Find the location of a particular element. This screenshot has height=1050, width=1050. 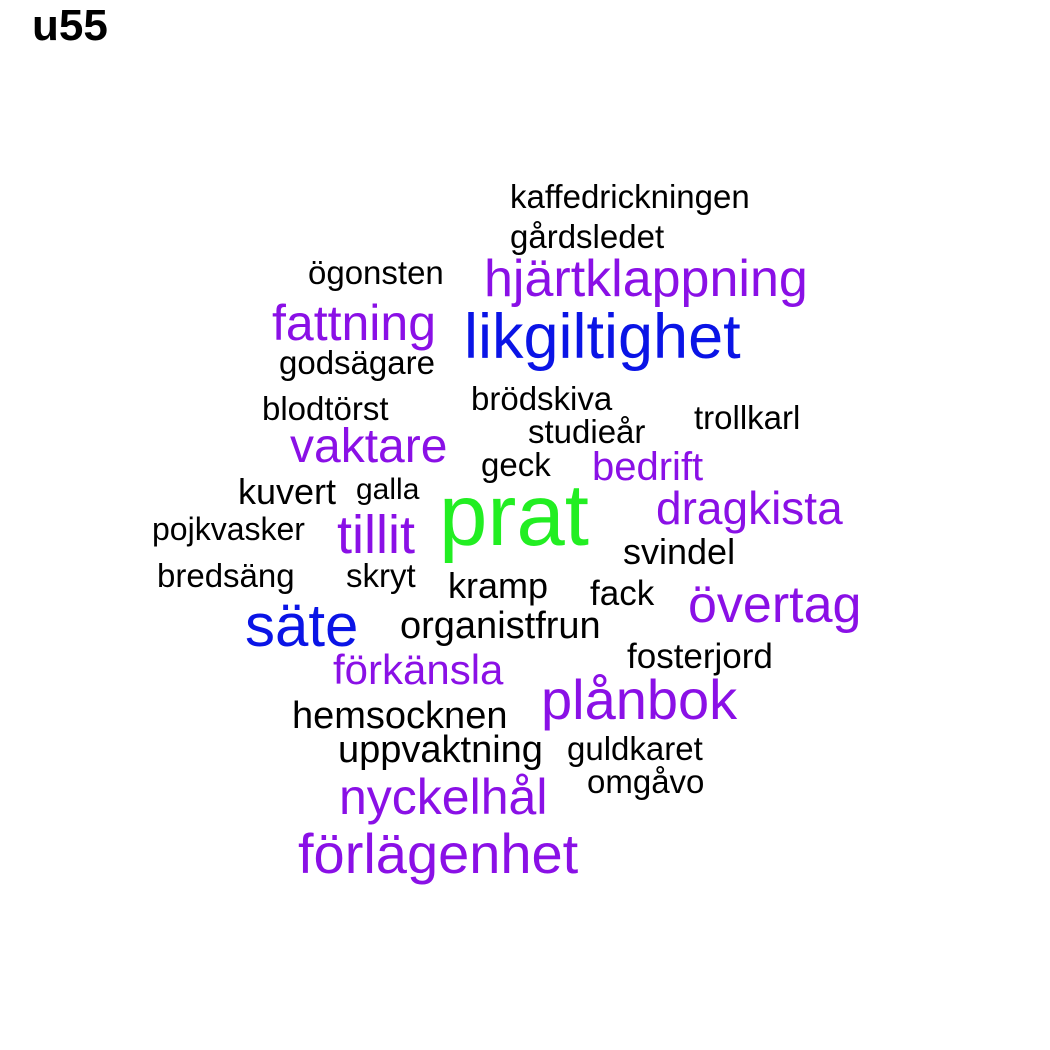

word: dragkista is located at coordinates (749, 508).